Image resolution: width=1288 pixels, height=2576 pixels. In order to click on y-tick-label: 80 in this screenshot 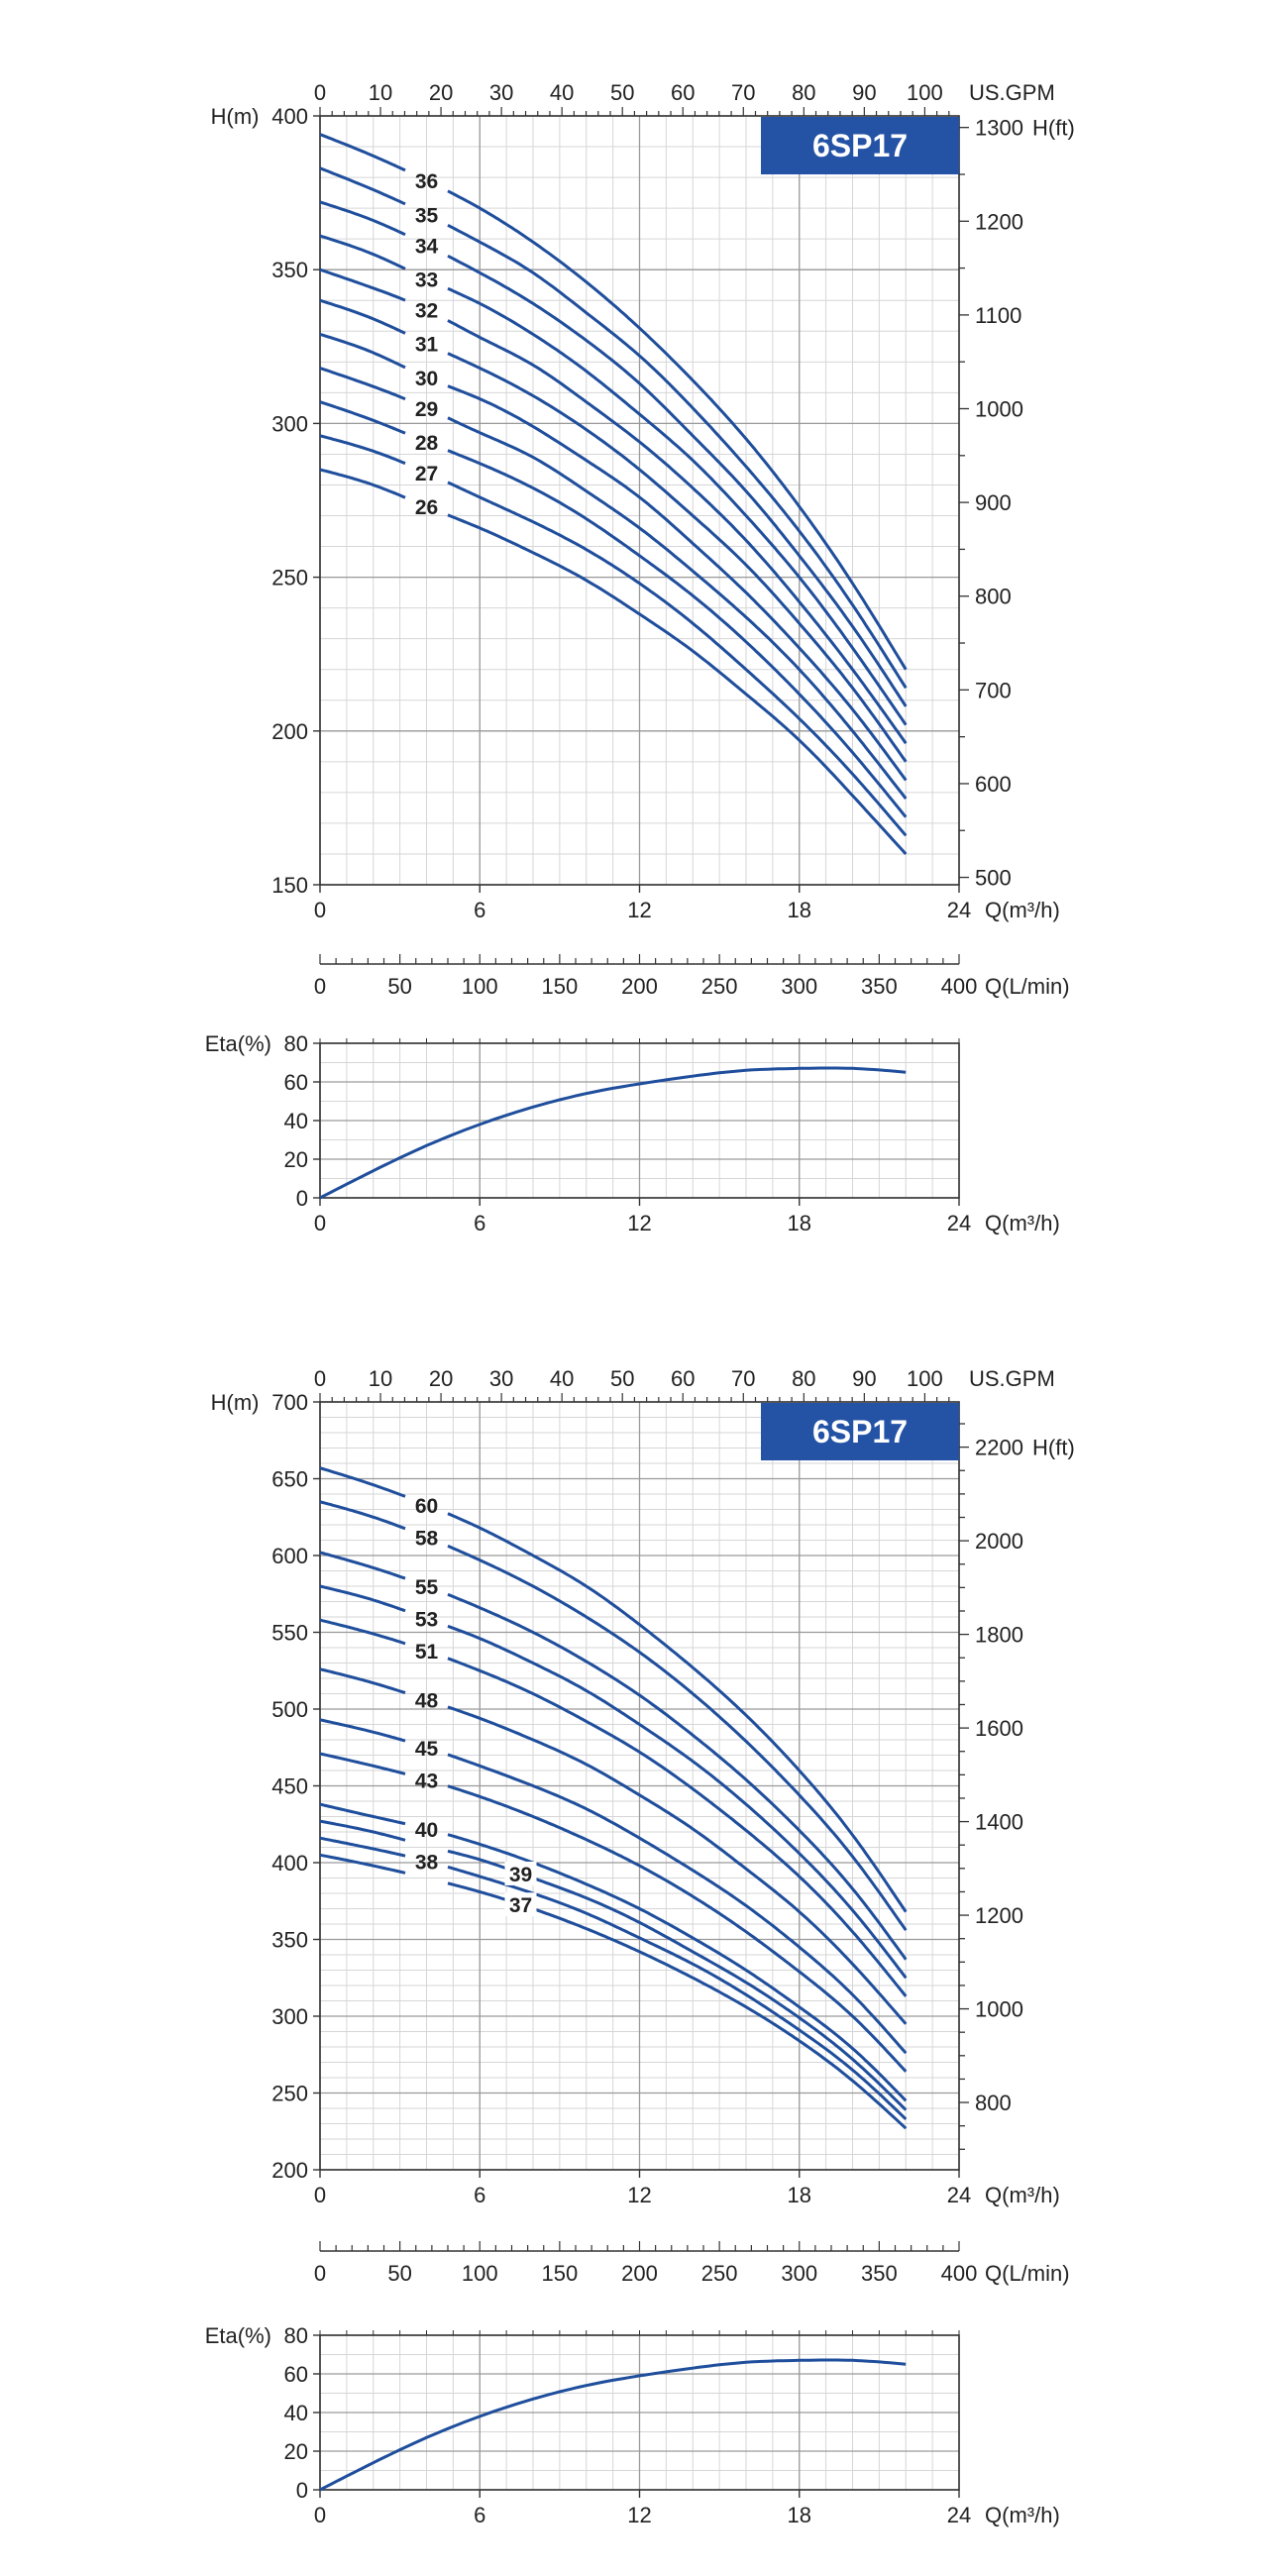, I will do `click(296, 1043)`.